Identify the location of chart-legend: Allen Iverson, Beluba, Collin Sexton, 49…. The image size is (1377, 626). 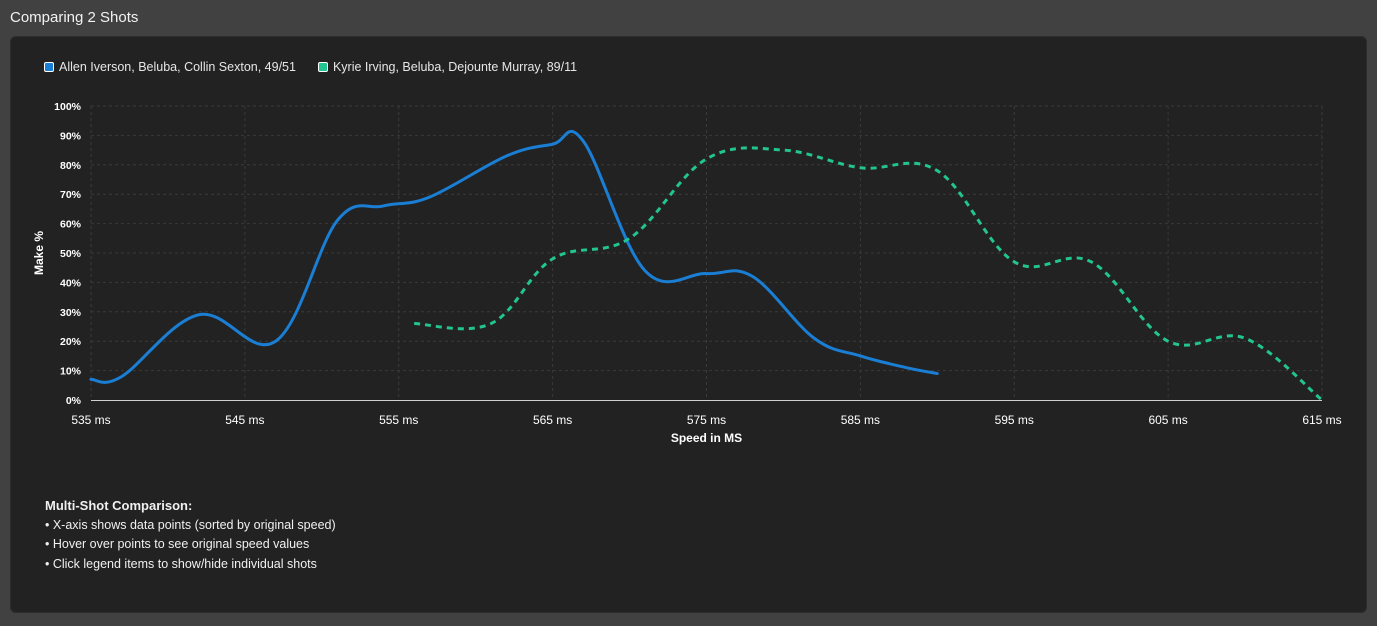
(310, 67).